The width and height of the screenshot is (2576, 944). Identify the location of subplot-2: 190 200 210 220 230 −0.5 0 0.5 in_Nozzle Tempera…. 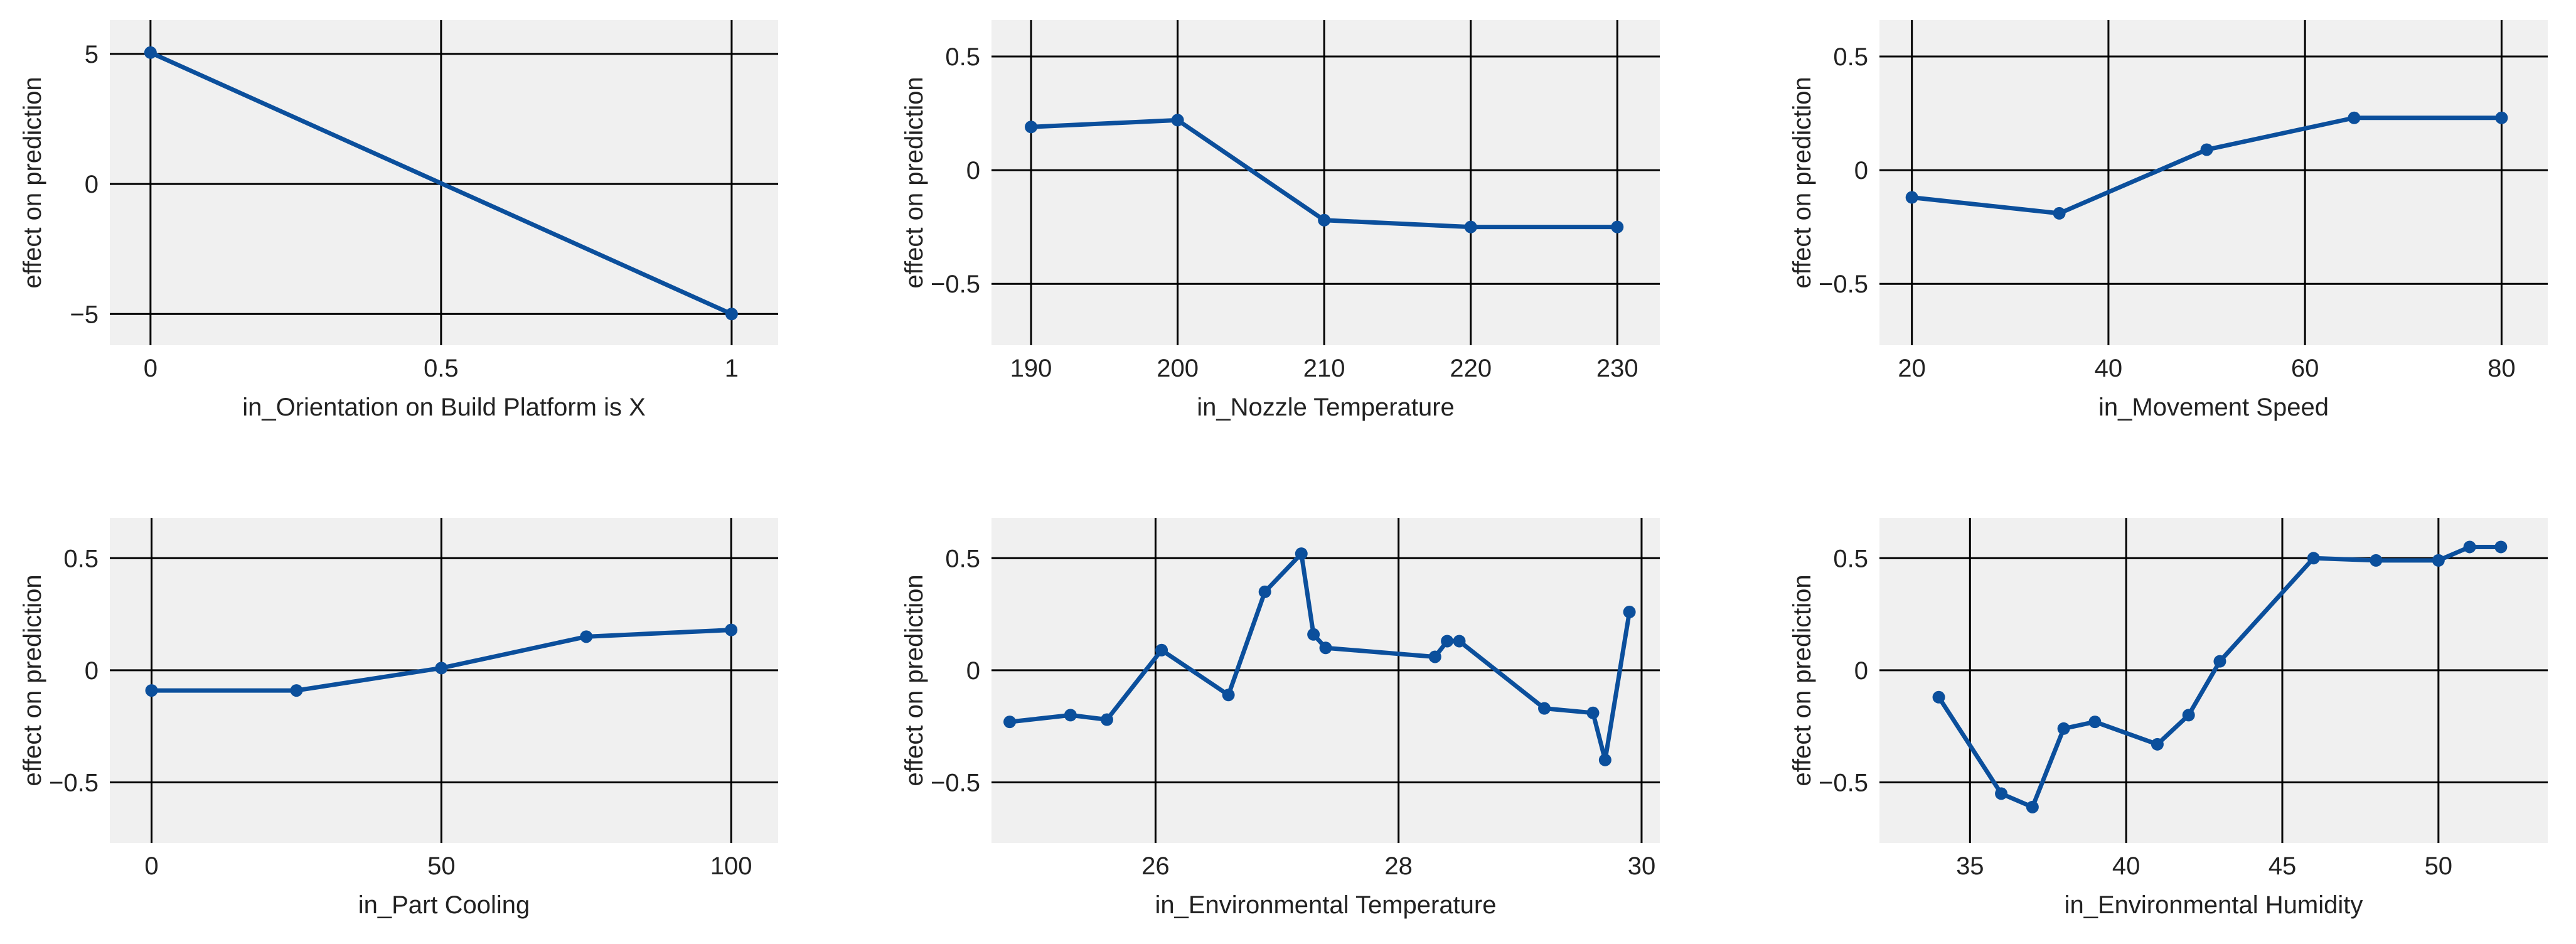
(1280, 220).